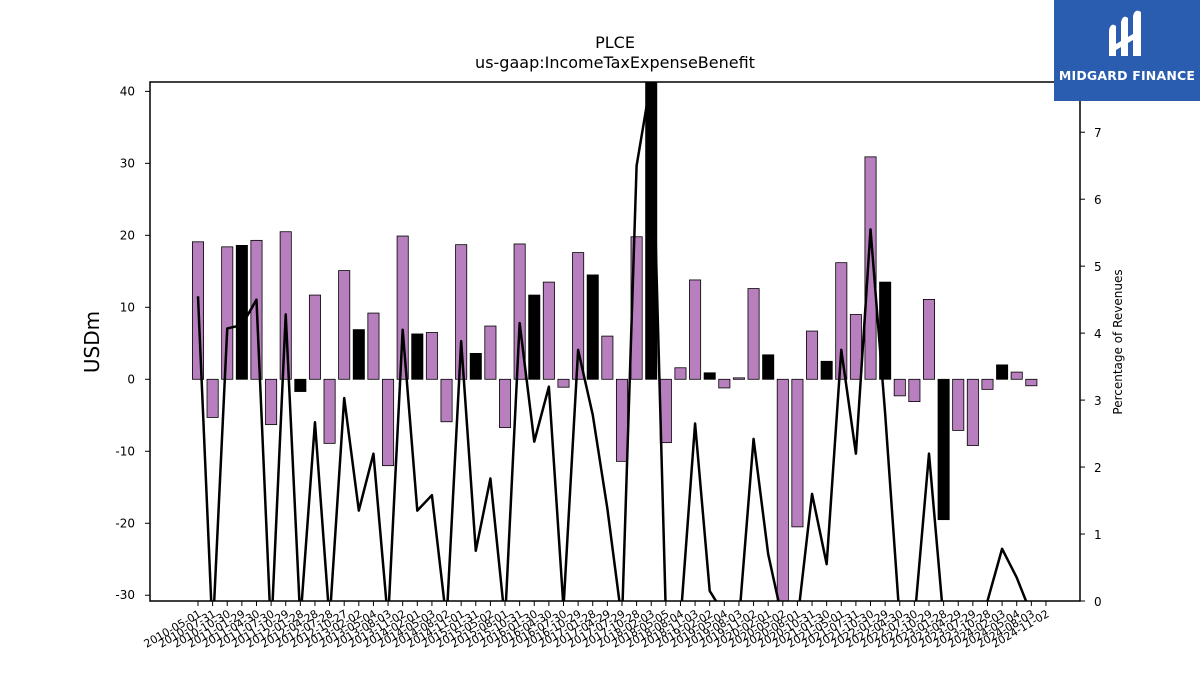 The width and height of the screenshot is (1200, 675). Describe the element at coordinates (125, 595) in the screenshot. I see `y-tick-label: -30` at that location.